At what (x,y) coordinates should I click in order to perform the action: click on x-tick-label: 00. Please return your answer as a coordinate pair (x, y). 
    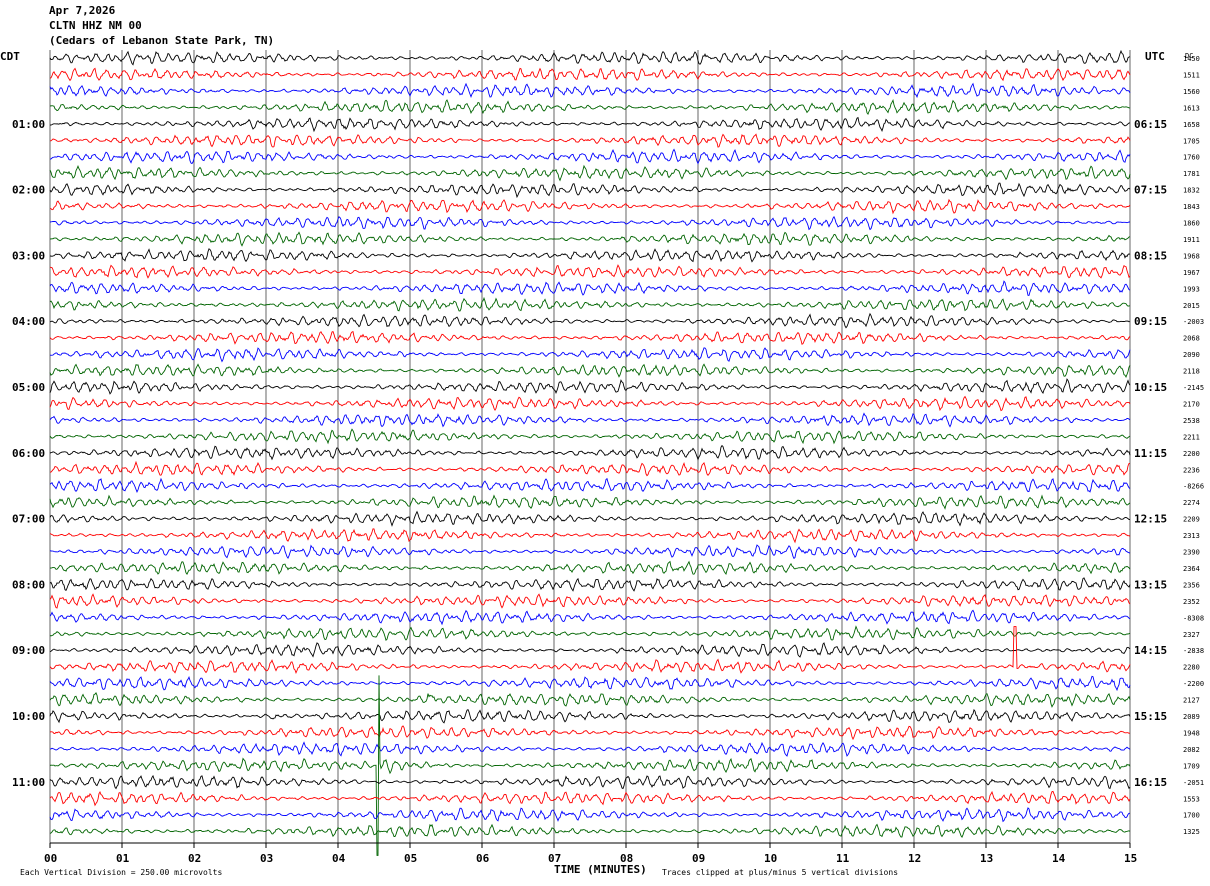
    Looking at the image, I should click on (50, 858).